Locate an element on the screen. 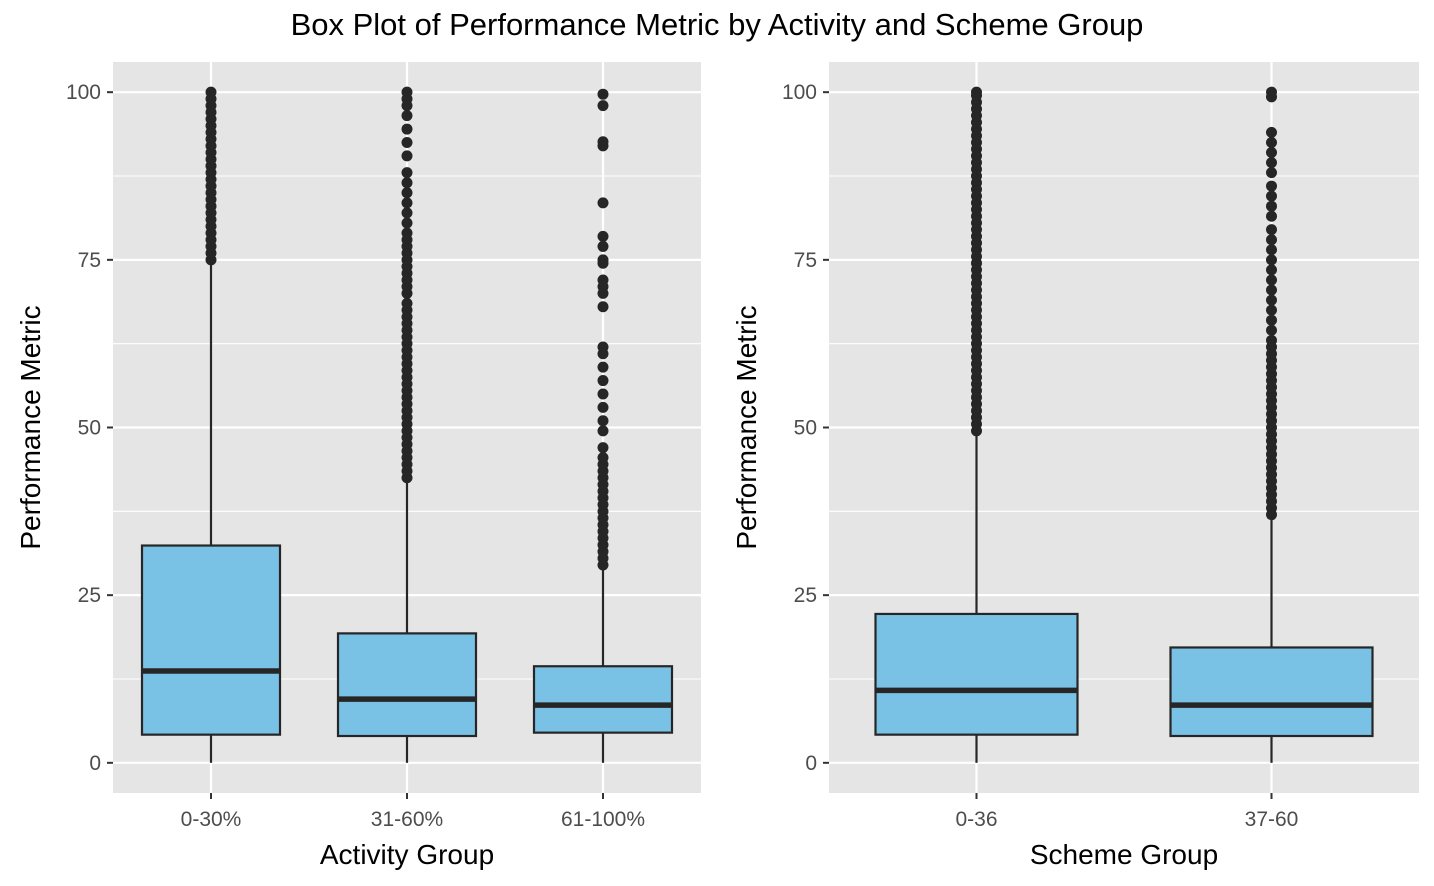 This screenshot has height=886, width=1434. x-axis-title: Activity Group is located at coordinates (407, 854).